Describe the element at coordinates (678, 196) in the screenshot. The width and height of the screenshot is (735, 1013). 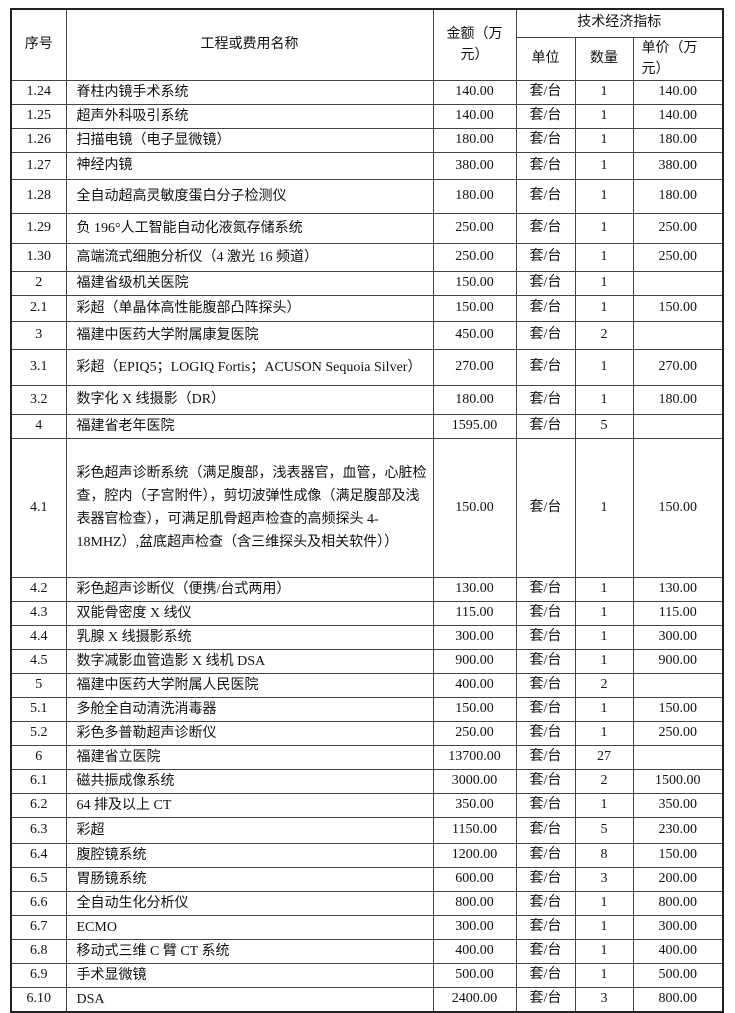
I see `cell-price: 180.00` at that location.